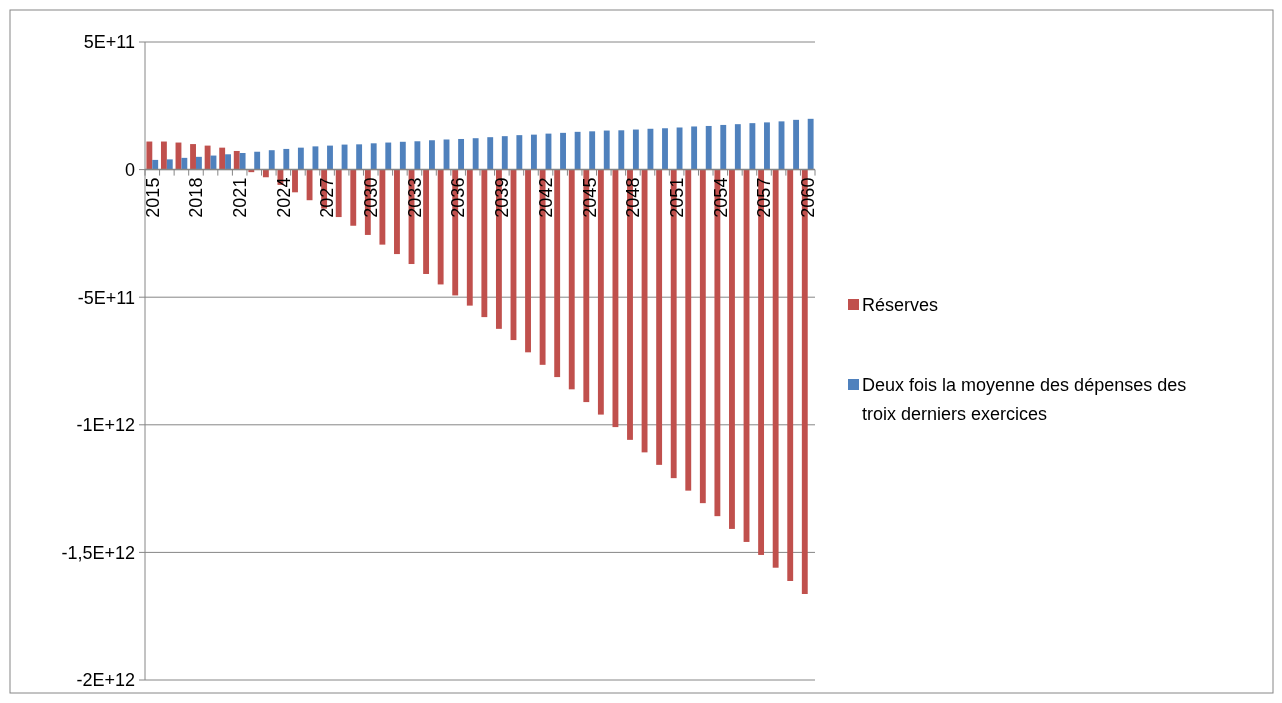  What do you see at coordinates (105, 680) in the screenshot?
I see `y-tick-label: -2E+12` at bounding box center [105, 680].